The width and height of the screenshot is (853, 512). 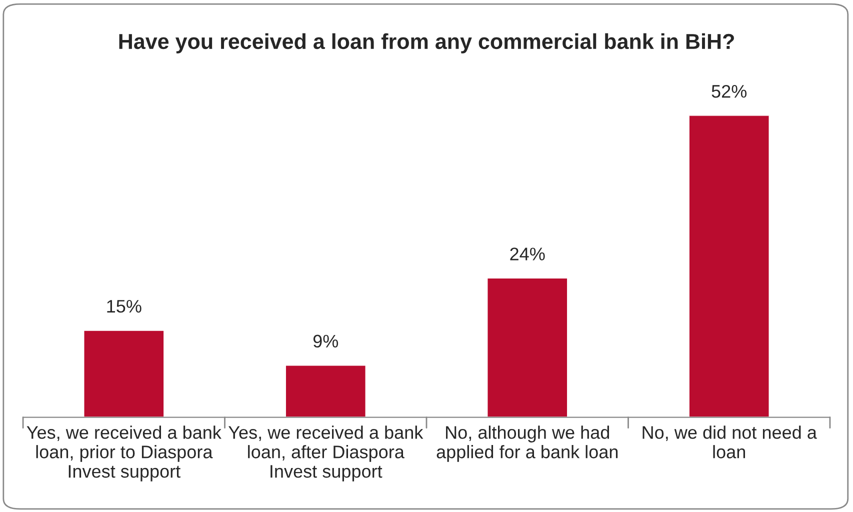 I want to click on data-label: 24%, so click(x=527, y=254).